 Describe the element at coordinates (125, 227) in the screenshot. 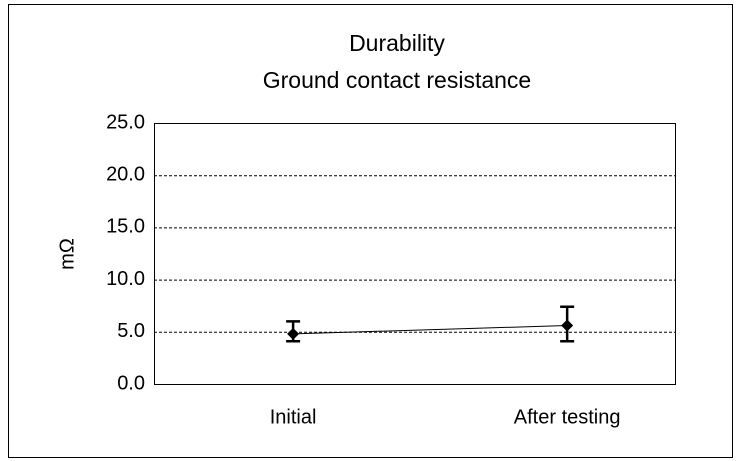

I see `y-tick-label: 15.0` at that location.